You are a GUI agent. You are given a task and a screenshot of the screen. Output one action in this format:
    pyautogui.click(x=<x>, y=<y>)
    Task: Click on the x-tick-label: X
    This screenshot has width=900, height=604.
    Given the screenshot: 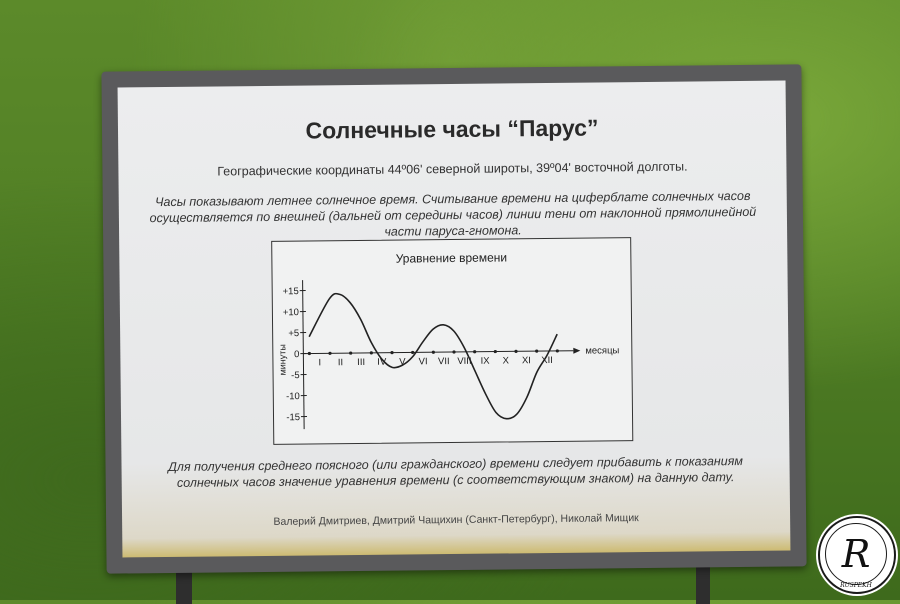 What is the action you would take?
    pyautogui.click(x=506, y=360)
    